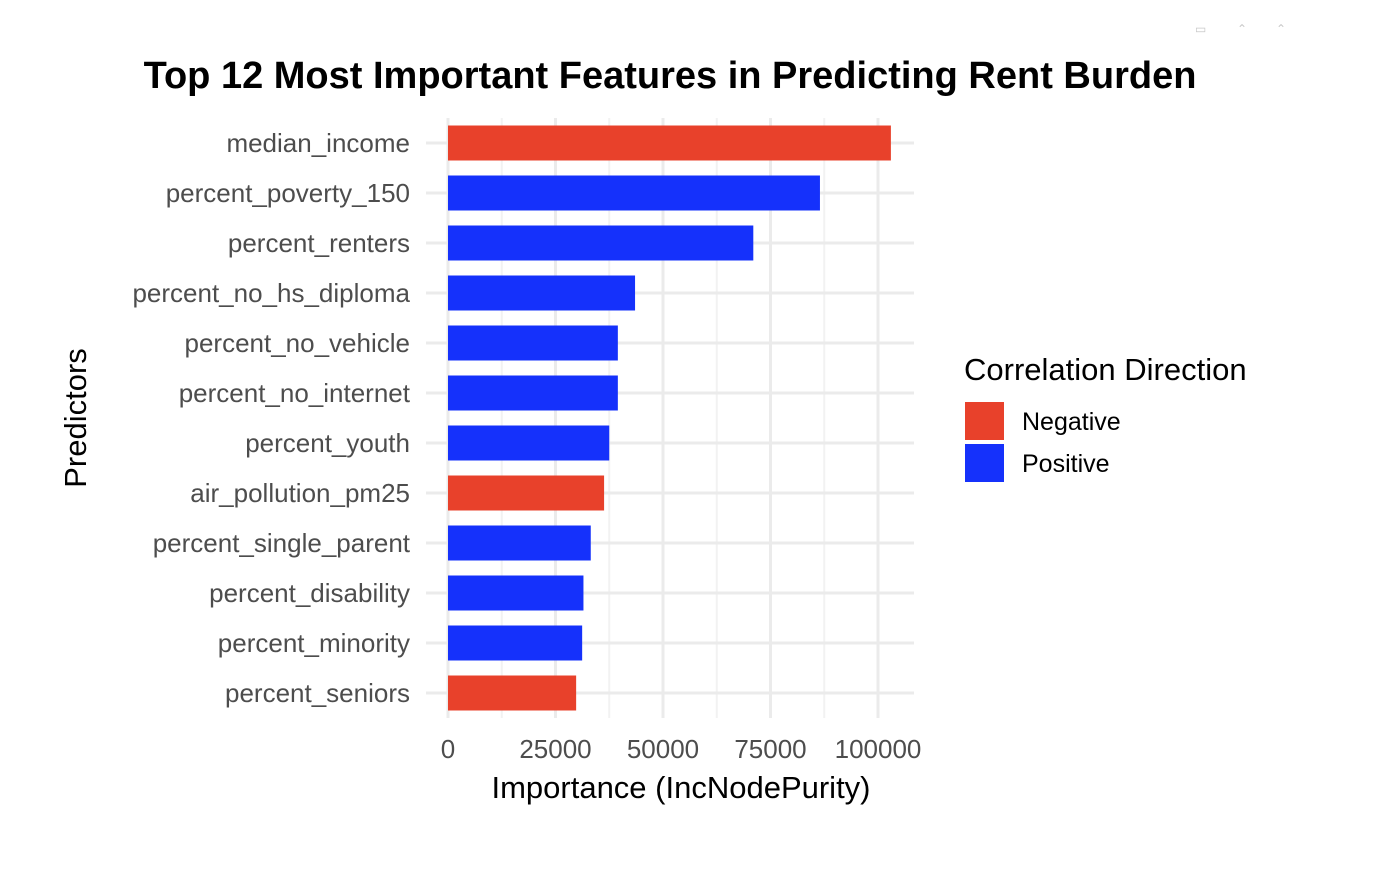 This screenshot has width=1394, height=870. What do you see at coordinates (984, 463) in the screenshot?
I see `legend-swatch-positive` at bounding box center [984, 463].